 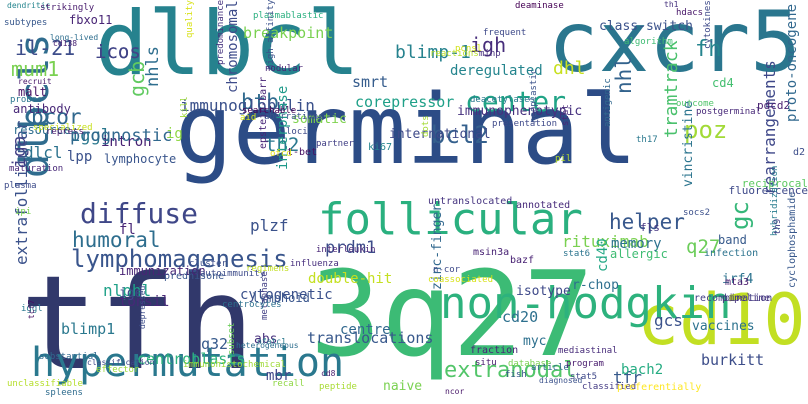 What do you see at coordinates (586, 303) in the screenshot?
I see `cloud-word: non-hodgkin` at bounding box center [586, 303].